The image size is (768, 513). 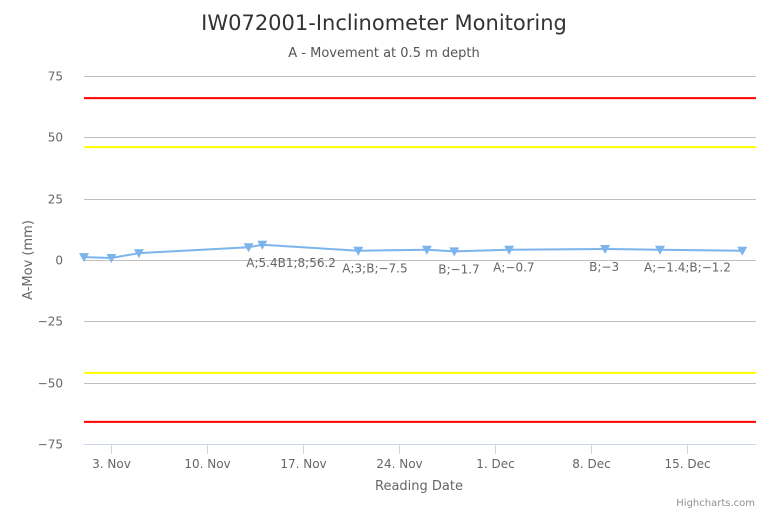 What do you see at coordinates (383, 53) in the screenshot?
I see `chart-subtitle: A - Movement at 0.5 m depth` at bounding box center [383, 53].